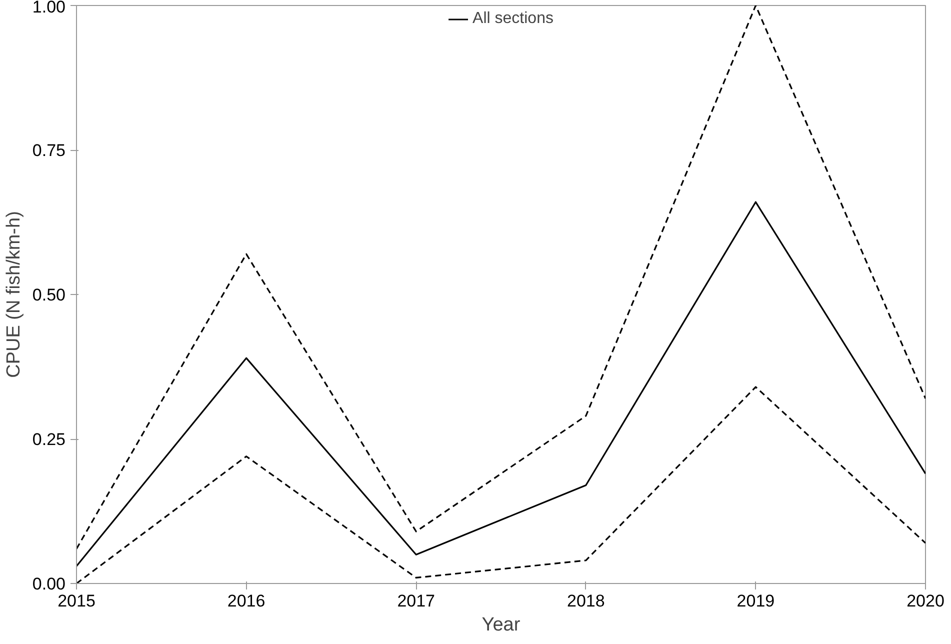 The width and height of the screenshot is (951, 644). I want to click on x-tick-label: 2016, so click(246, 601).